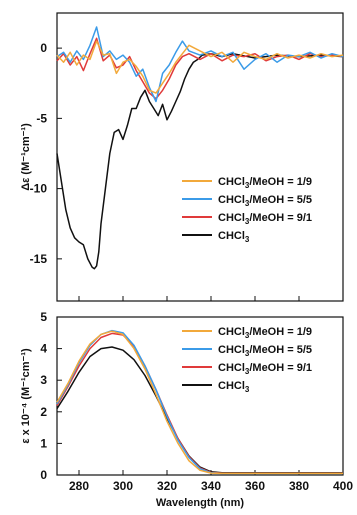 This screenshot has width=357, height=515. What do you see at coordinates (39, 259) in the screenshot?
I see `y-tick-label: -15` at bounding box center [39, 259].